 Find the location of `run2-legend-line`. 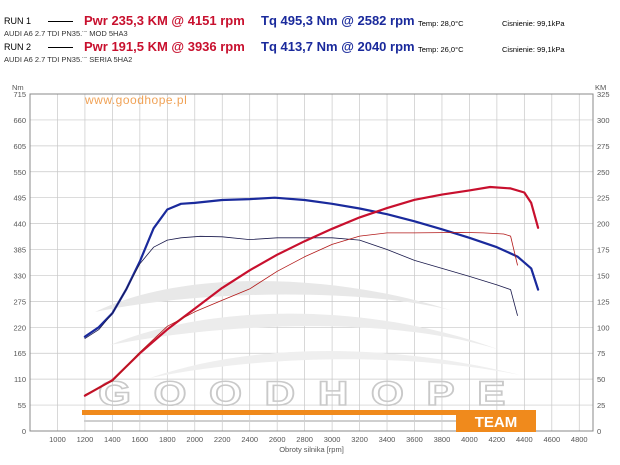

run2-legend-line is located at coordinates (60, 47).